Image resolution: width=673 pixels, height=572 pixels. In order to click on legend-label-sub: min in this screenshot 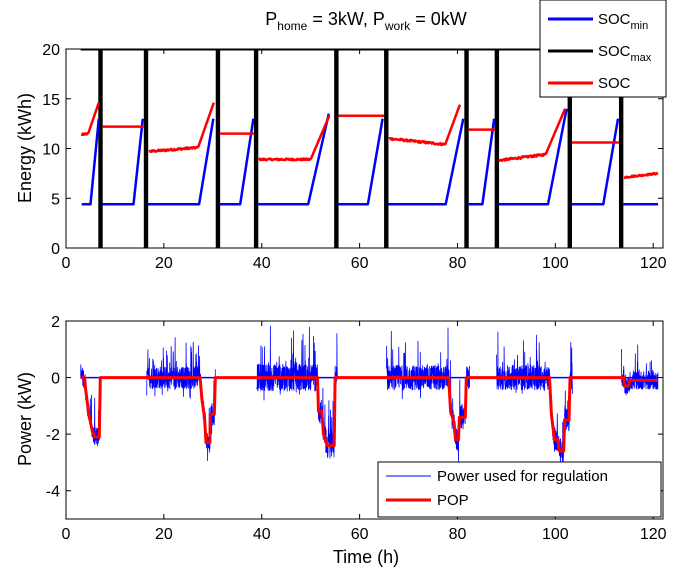, I will do `click(640, 26)`.